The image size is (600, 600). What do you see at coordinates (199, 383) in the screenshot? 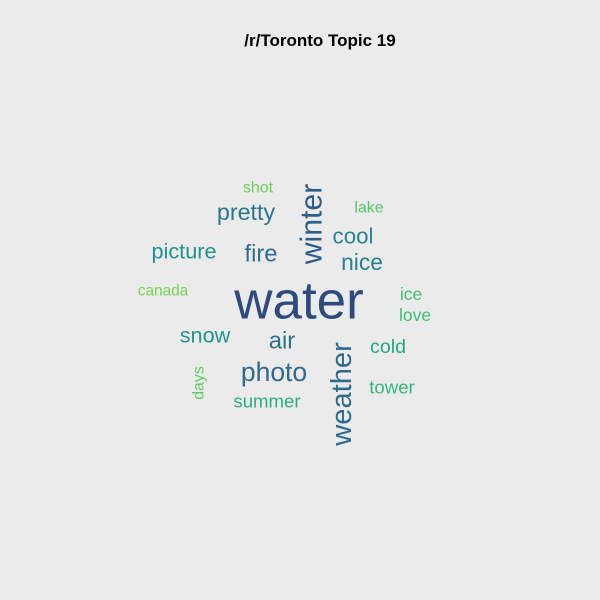
I see `word-days: days` at bounding box center [199, 383].